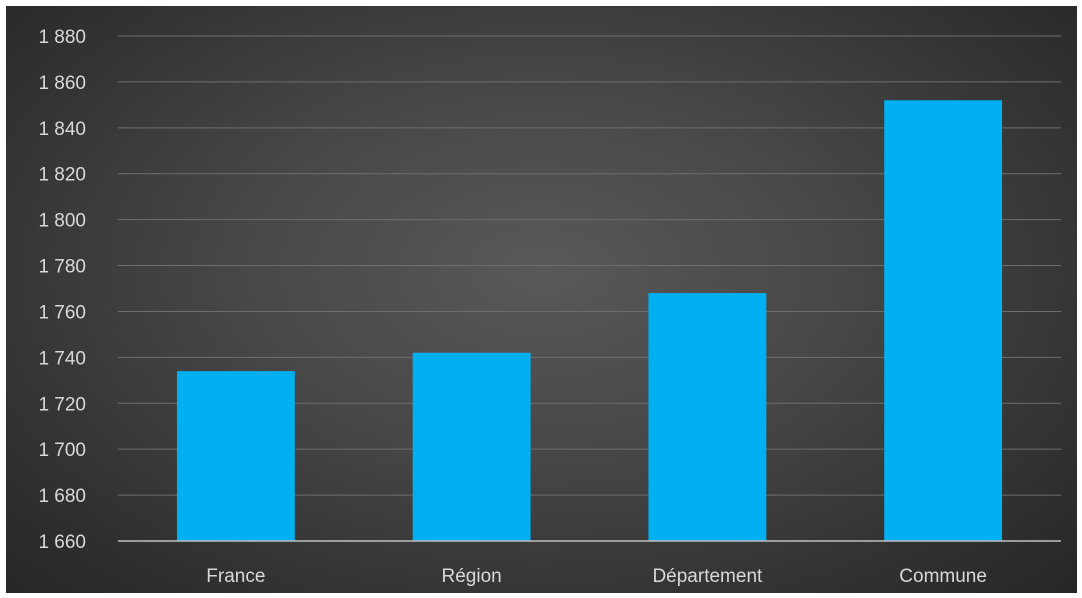 This screenshot has width=1082, height=598. Describe the element at coordinates (62, 312) in the screenshot. I see `y-tick-label: 1 760` at that location.